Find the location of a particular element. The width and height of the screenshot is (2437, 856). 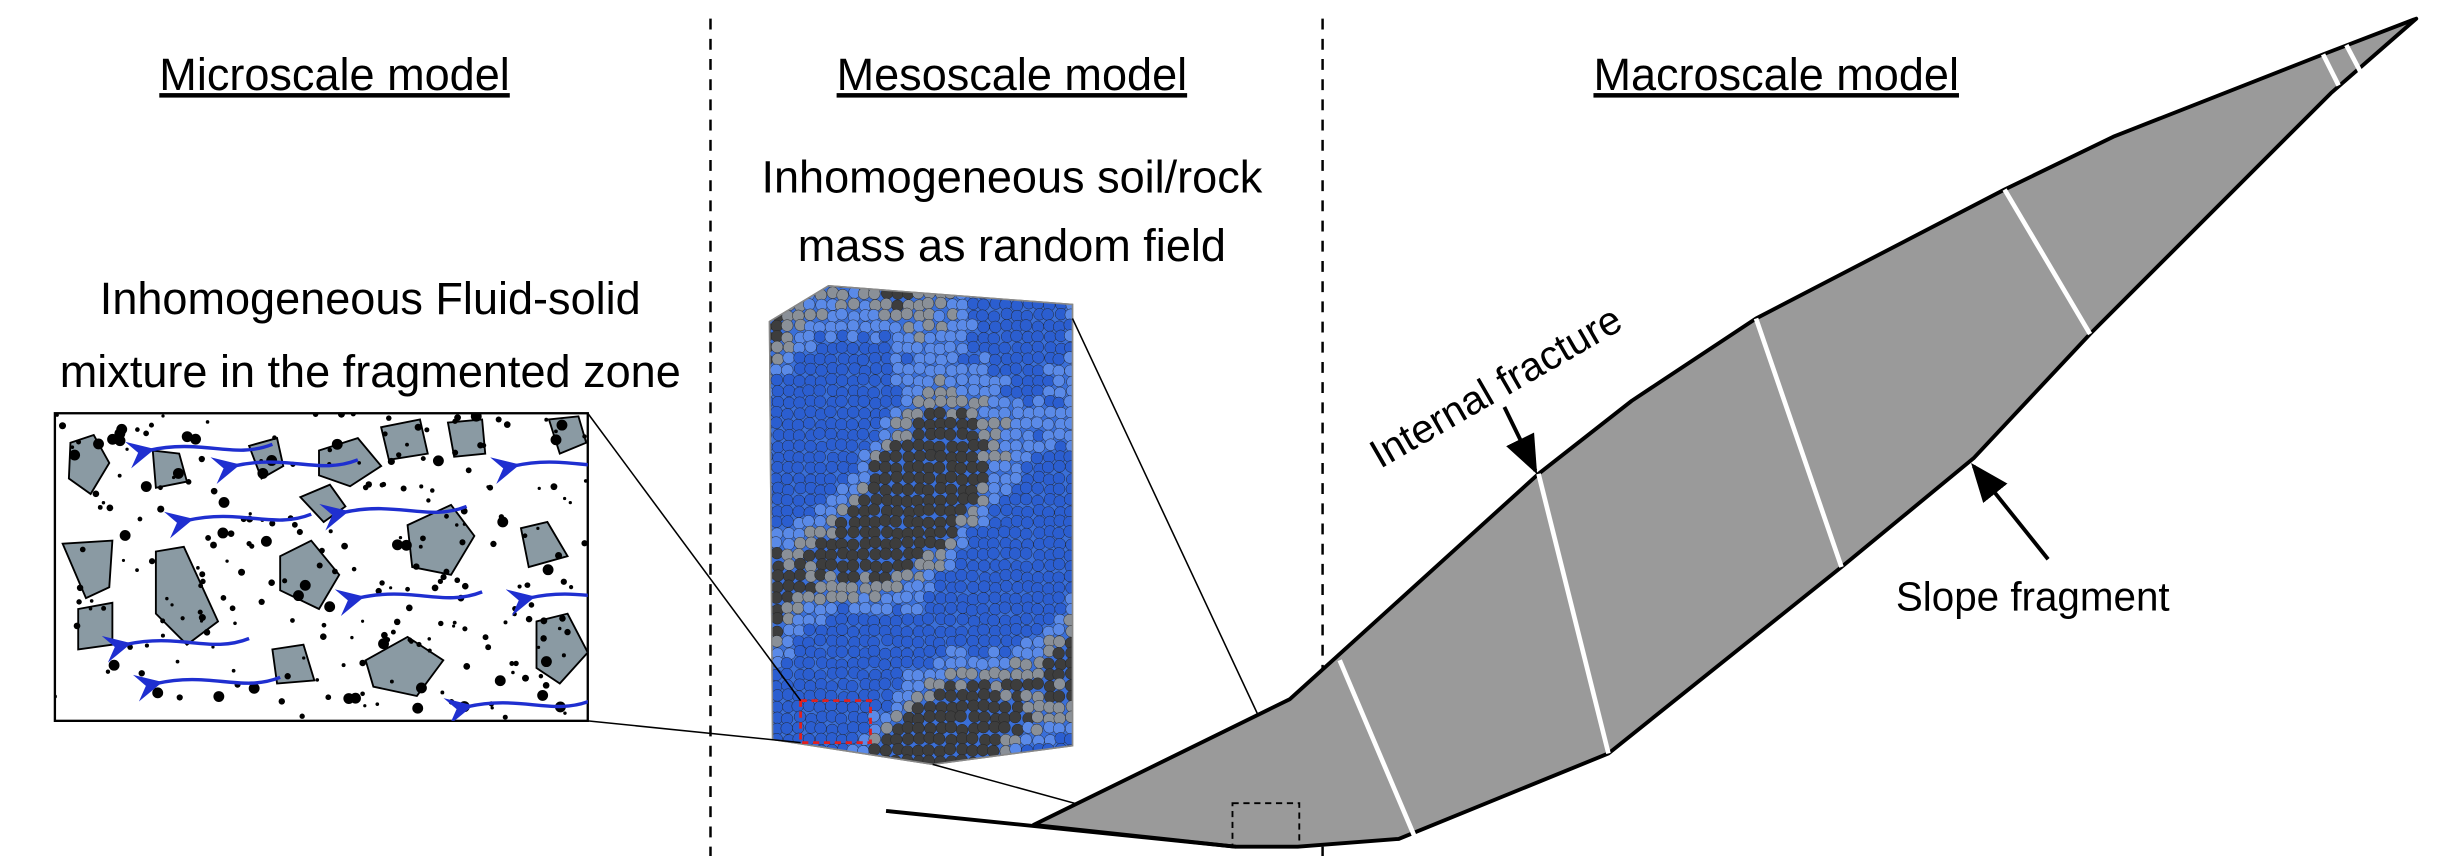

description: mixture in the fragmented zone is located at coordinates (370, 371).